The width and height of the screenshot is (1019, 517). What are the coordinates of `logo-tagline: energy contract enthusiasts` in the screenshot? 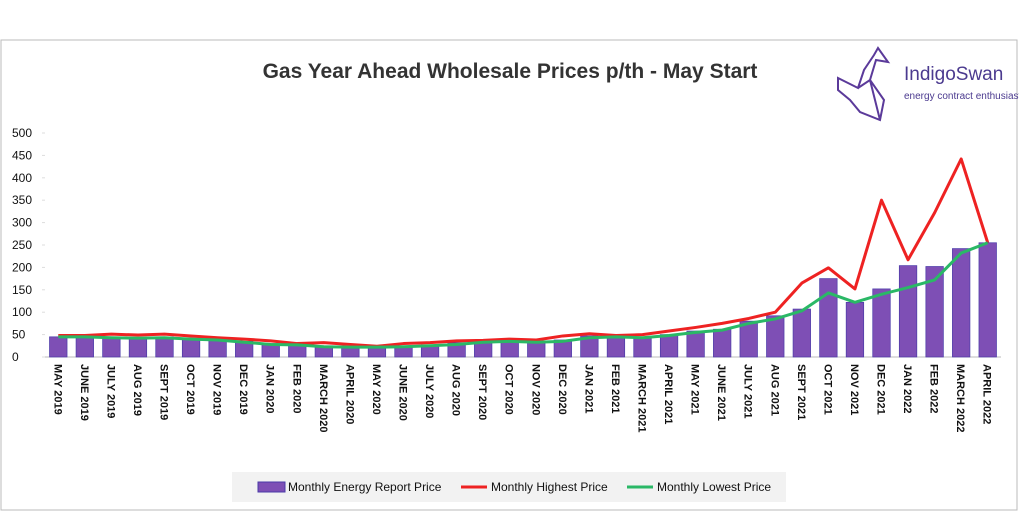 It's located at (961, 96).